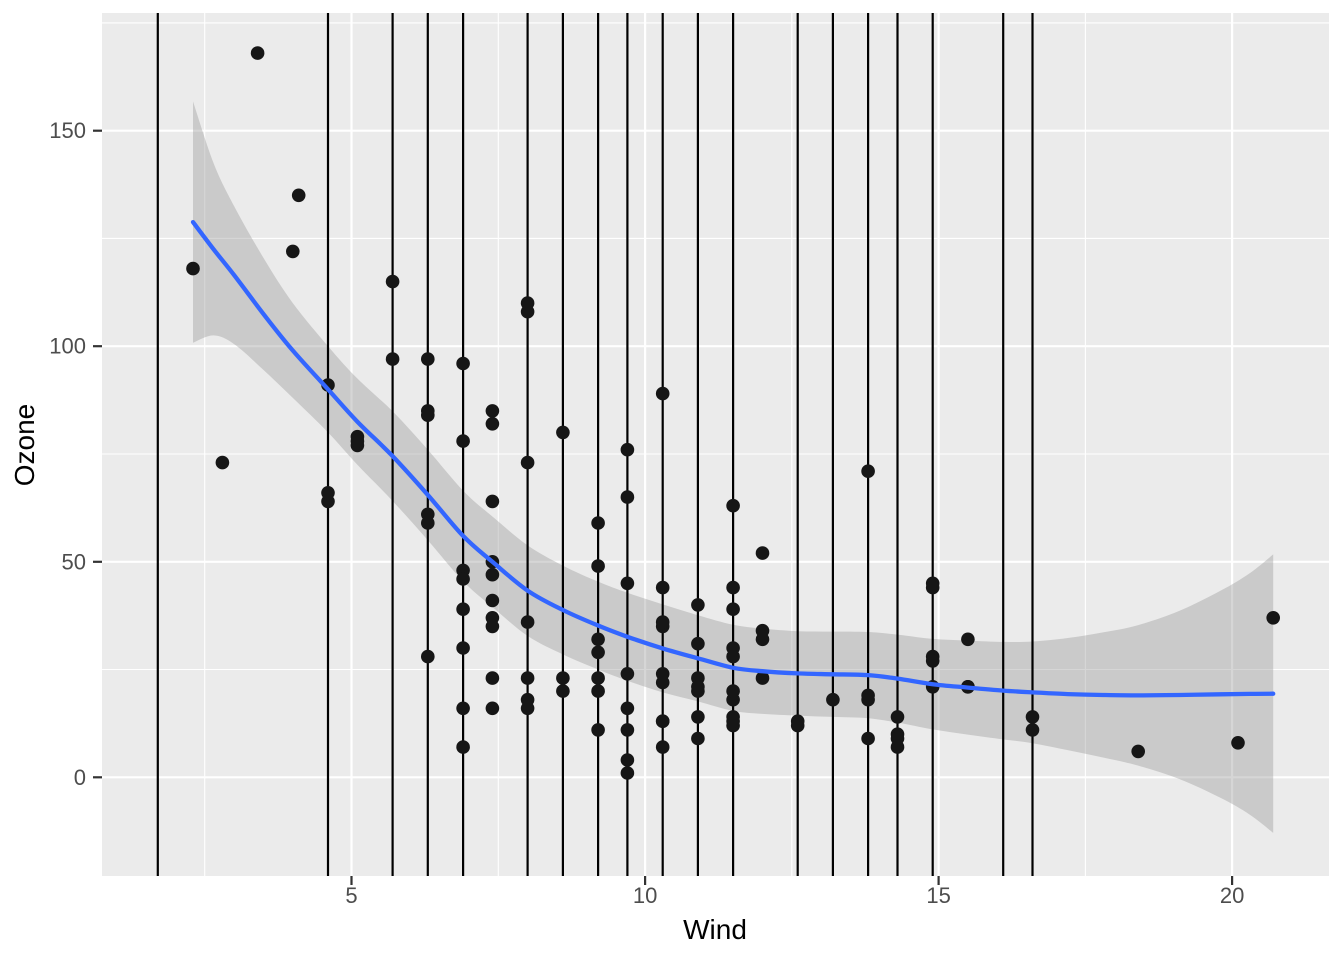 The height and width of the screenshot is (960, 1344). What do you see at coordinates (24, 445) in the screenshot?
I see `y-axis-title: Ozone` at bounding box center [24, 445].